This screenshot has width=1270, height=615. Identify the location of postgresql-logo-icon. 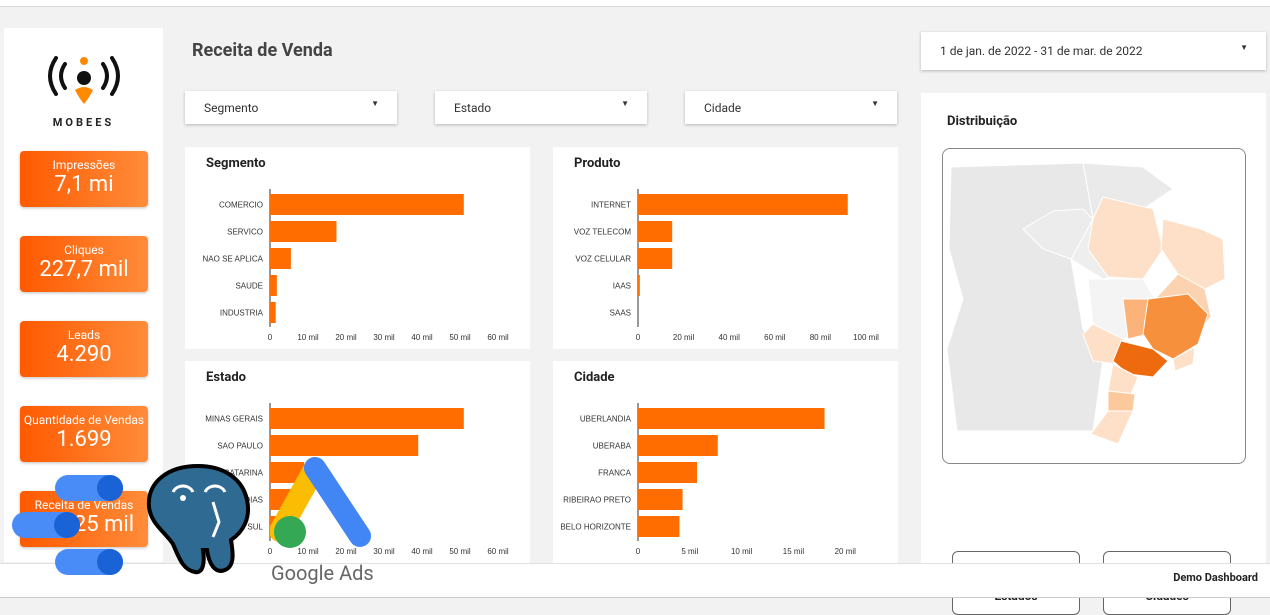
(198, 519).